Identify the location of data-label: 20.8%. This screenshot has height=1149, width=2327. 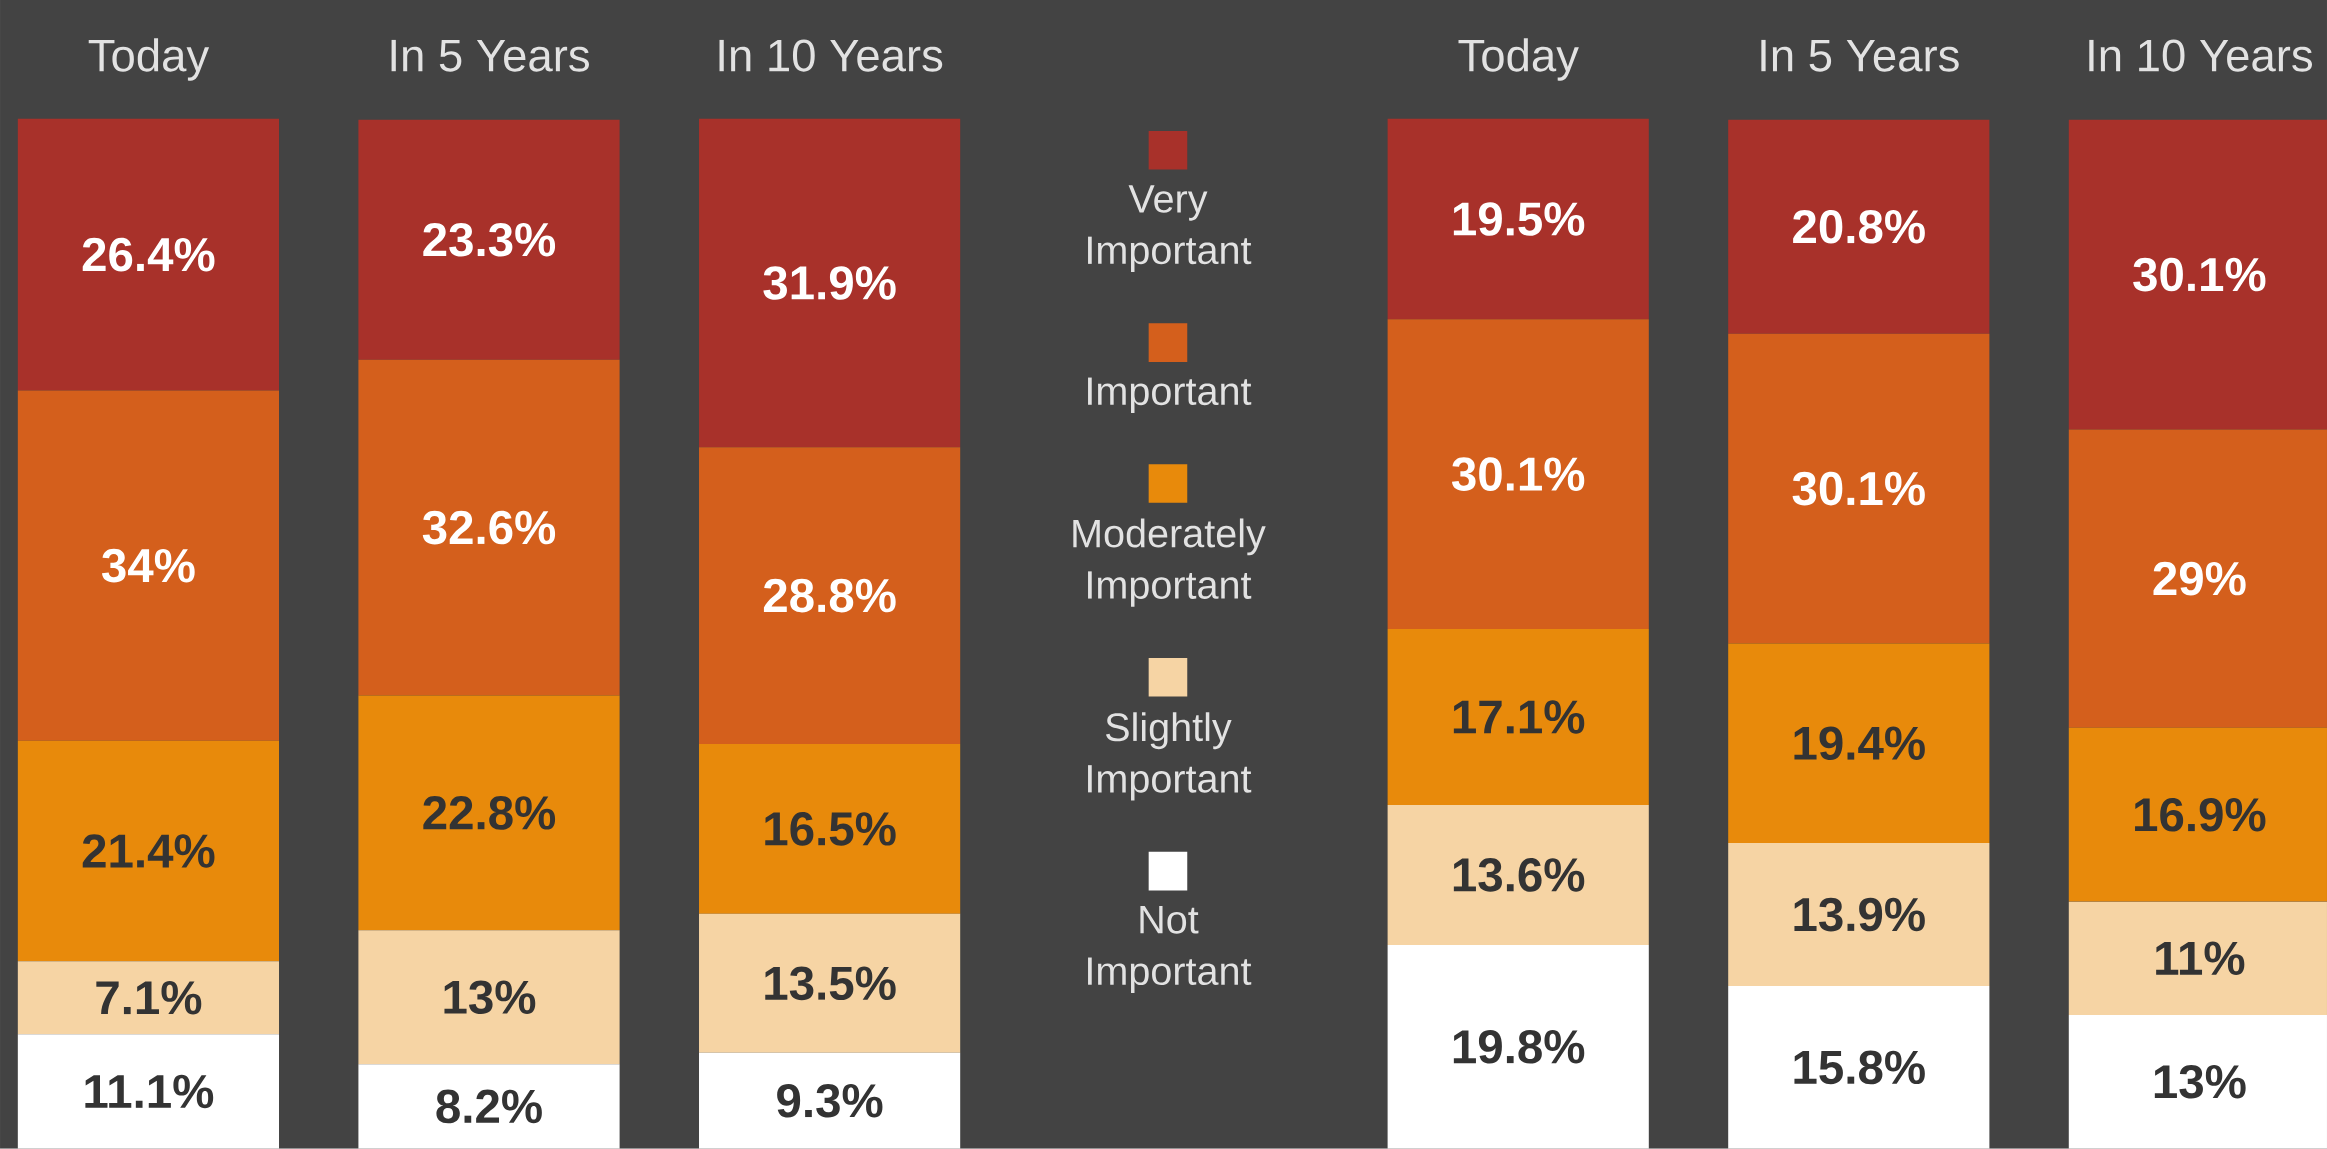
(1859, 227).